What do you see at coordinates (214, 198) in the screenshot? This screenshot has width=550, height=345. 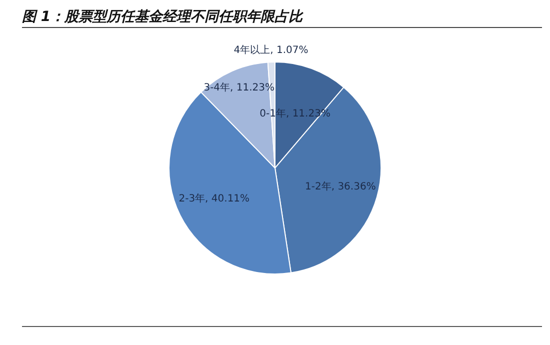 I see `slice-label: 2-3年, 40.11%` at bounding box center [214, 198].